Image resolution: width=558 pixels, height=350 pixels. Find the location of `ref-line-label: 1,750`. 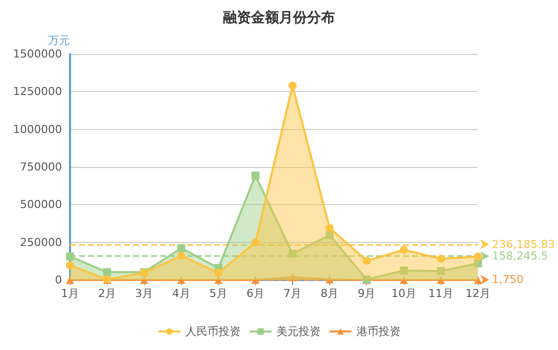

ref-line-label: 1,750 is located at coordinates (508, 279).